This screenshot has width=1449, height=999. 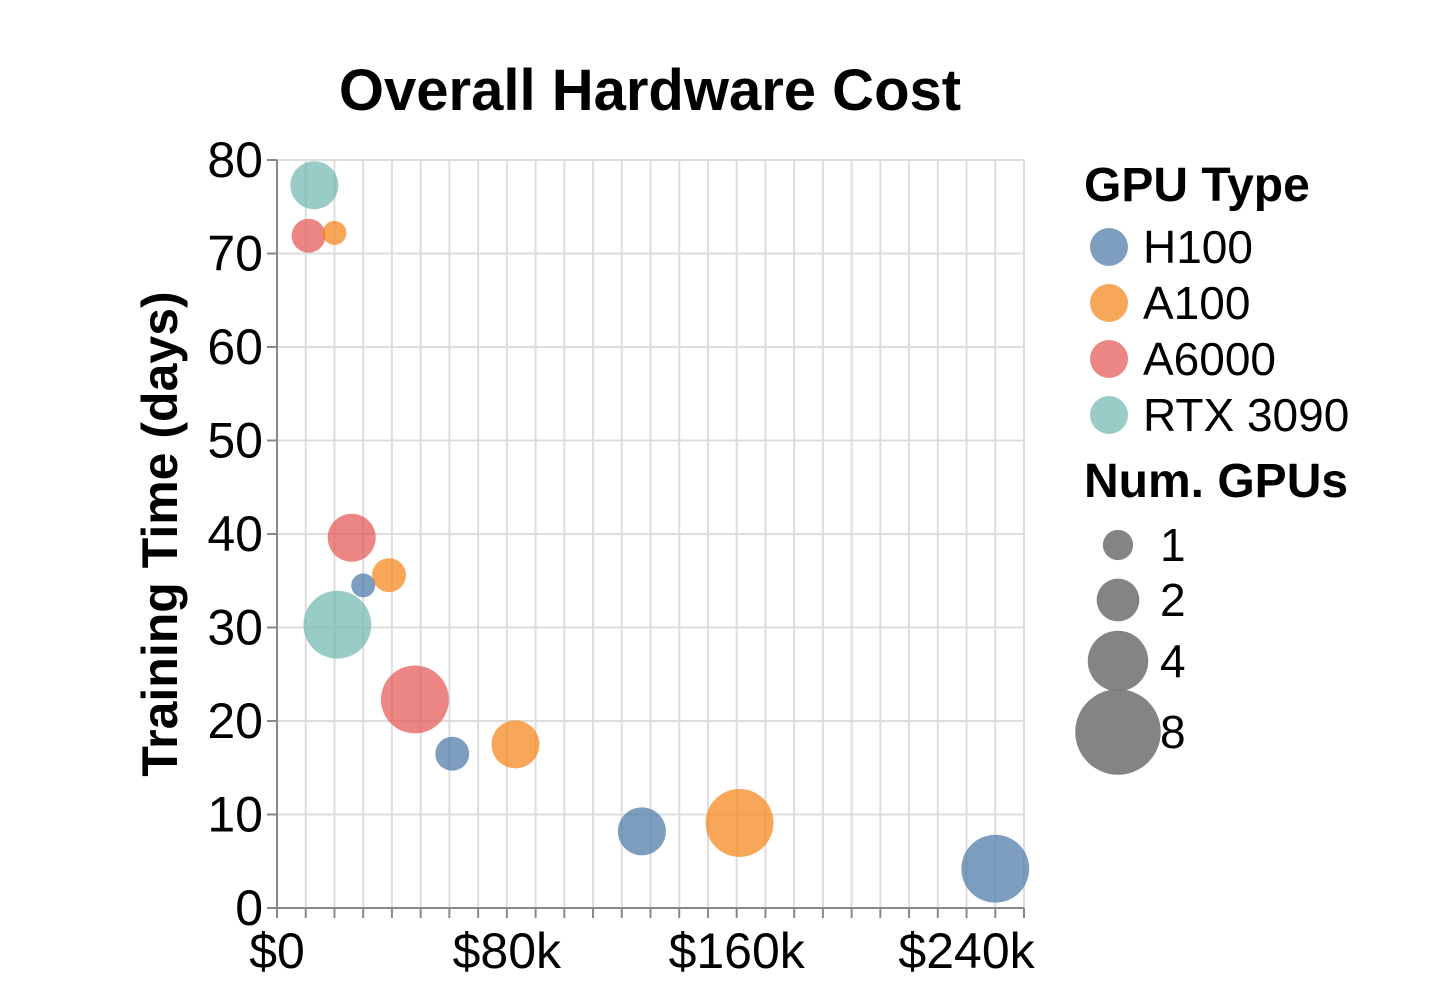 I want to click on legend-size-label: 4, so click(x=1173, y=661).